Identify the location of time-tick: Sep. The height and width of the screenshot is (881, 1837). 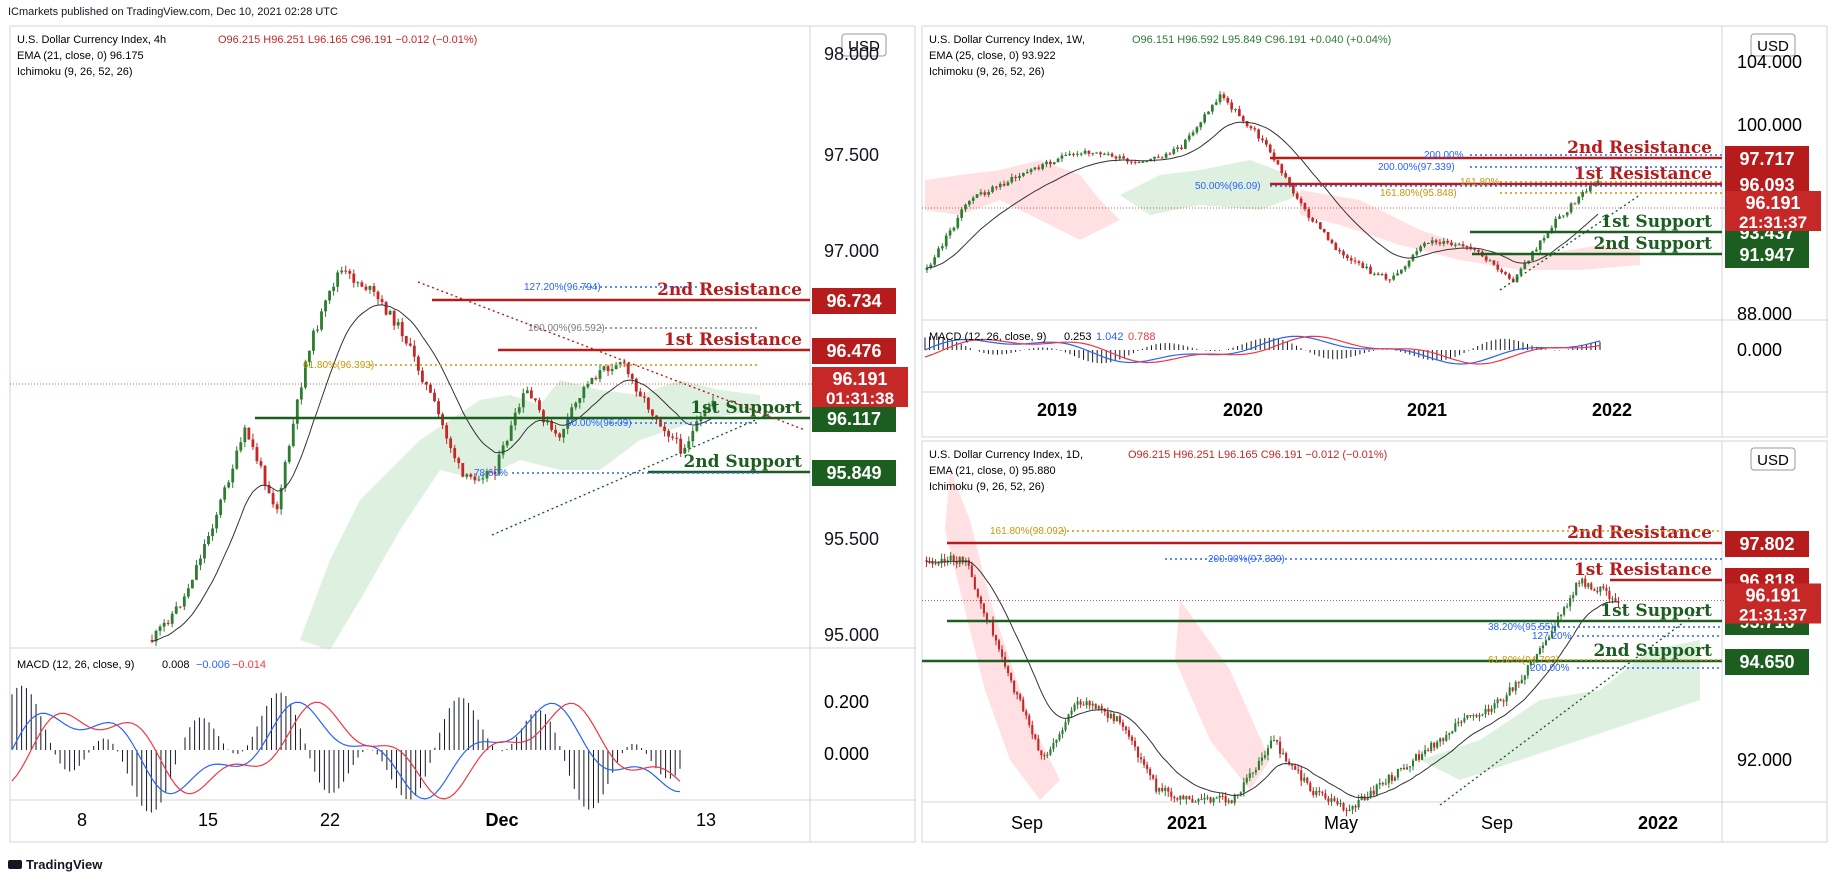
(1027, 823).